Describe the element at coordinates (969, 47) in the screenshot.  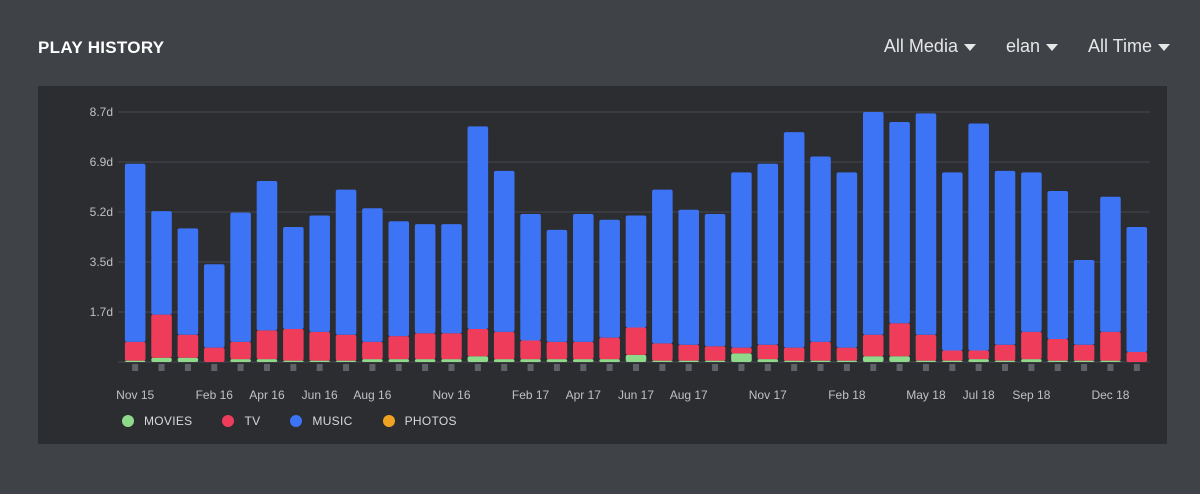
I see `caret-down-icon` at that location.